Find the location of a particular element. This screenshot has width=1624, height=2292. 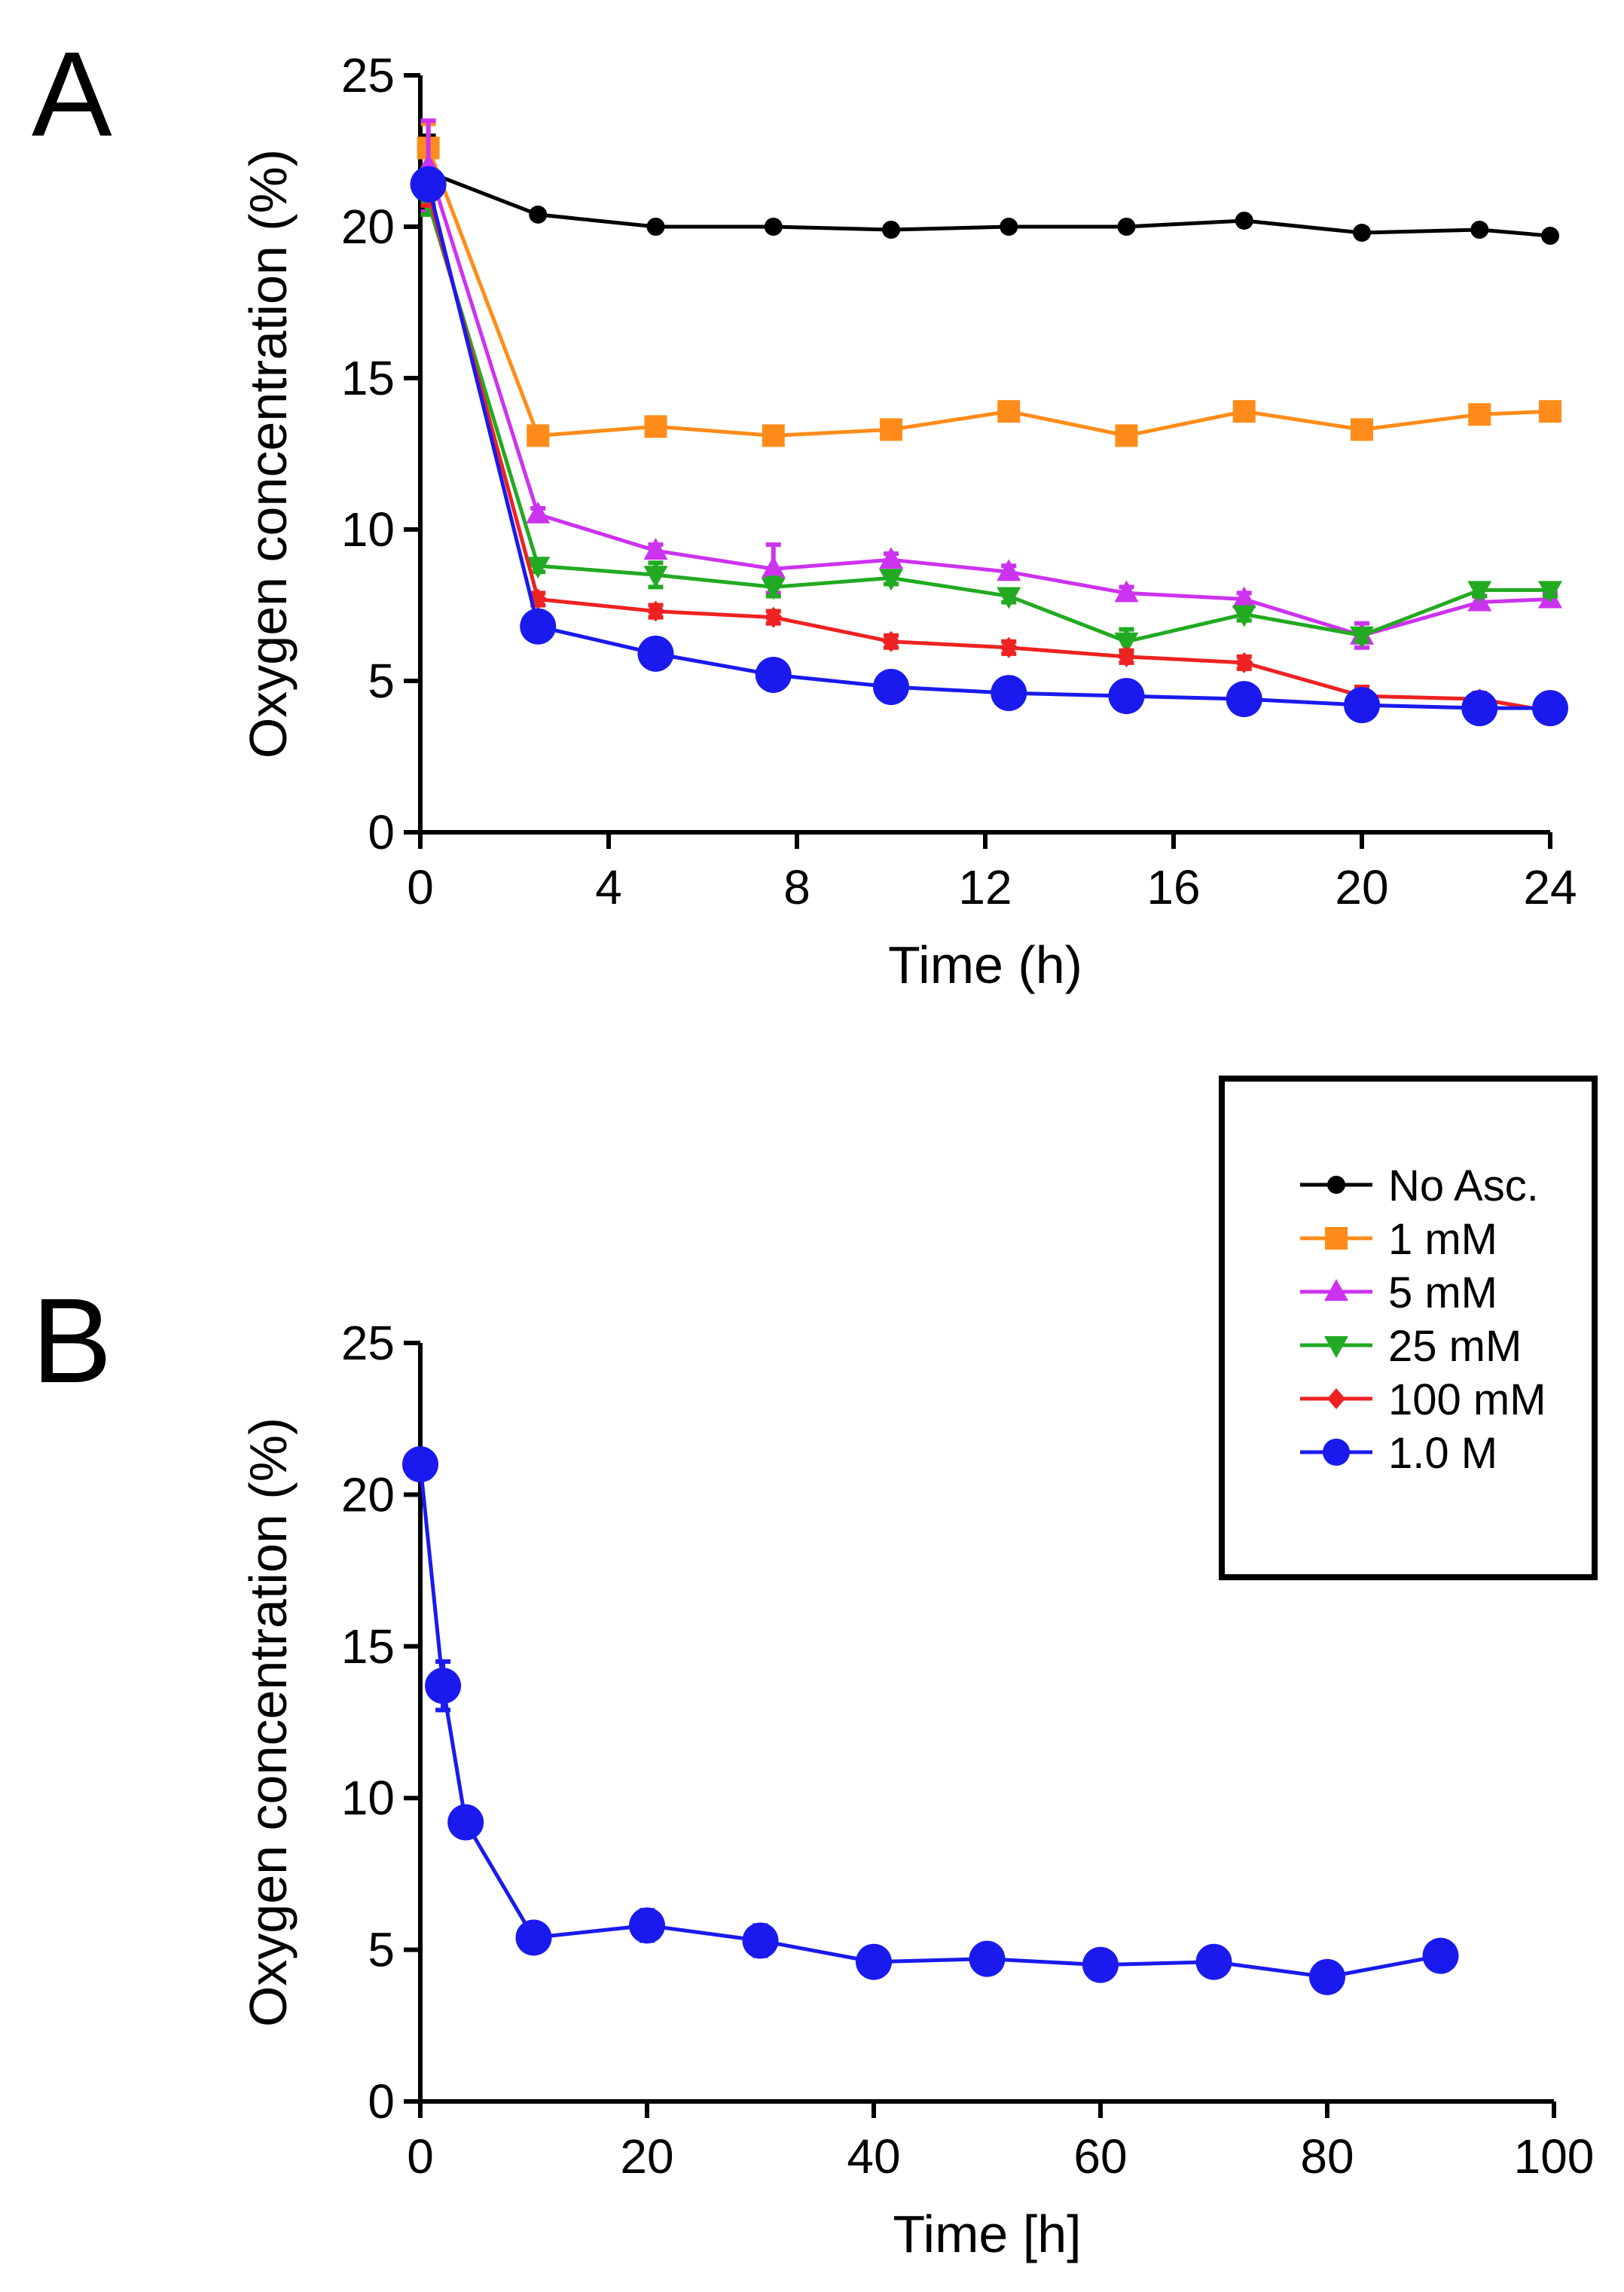

legend-item-no-asc: No Asc. is located at coordinates (1420, 1185).